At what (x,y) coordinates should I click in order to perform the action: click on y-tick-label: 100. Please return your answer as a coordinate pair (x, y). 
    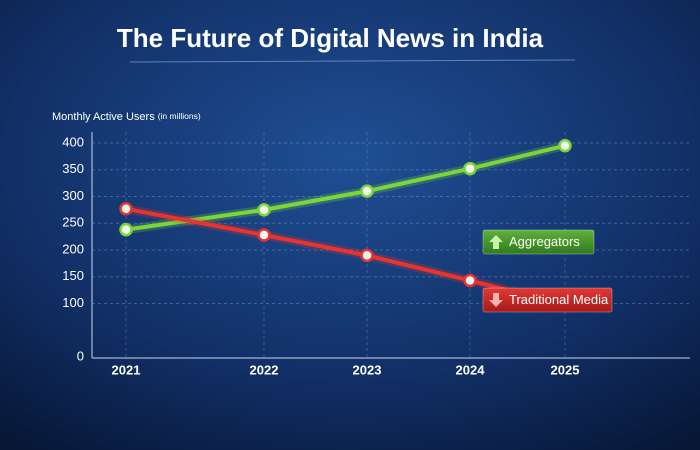
    Looking at the image, I should click on (73, 302).